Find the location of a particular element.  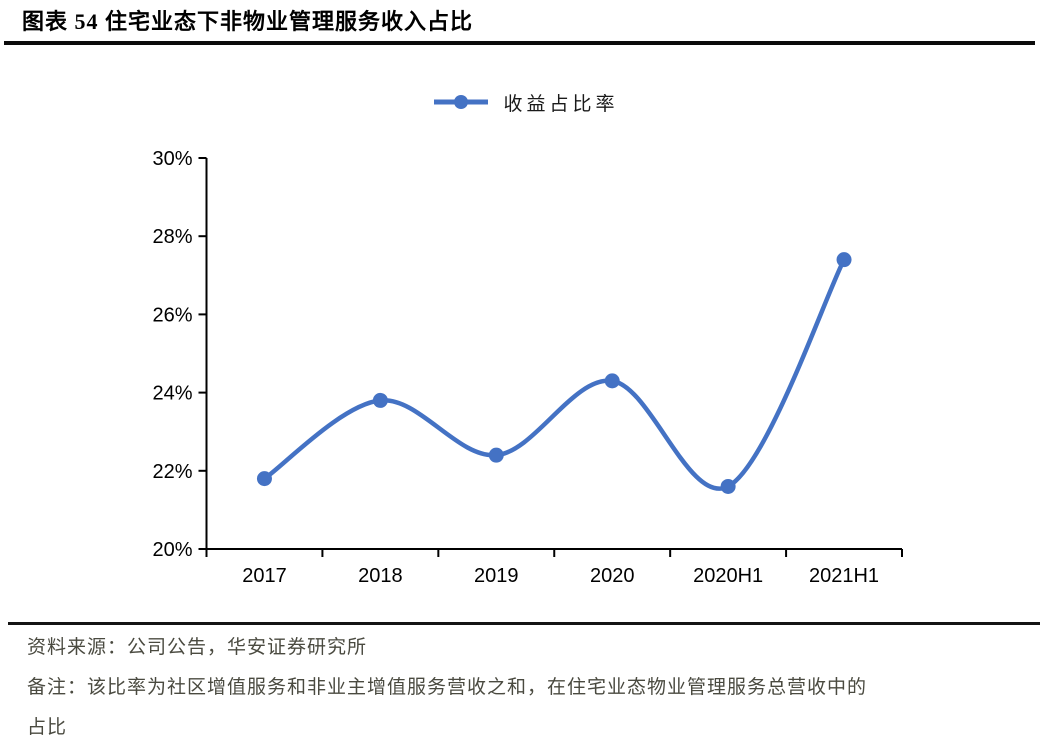

legend-label: 收益占比率 is located at coordinates (561, 104).